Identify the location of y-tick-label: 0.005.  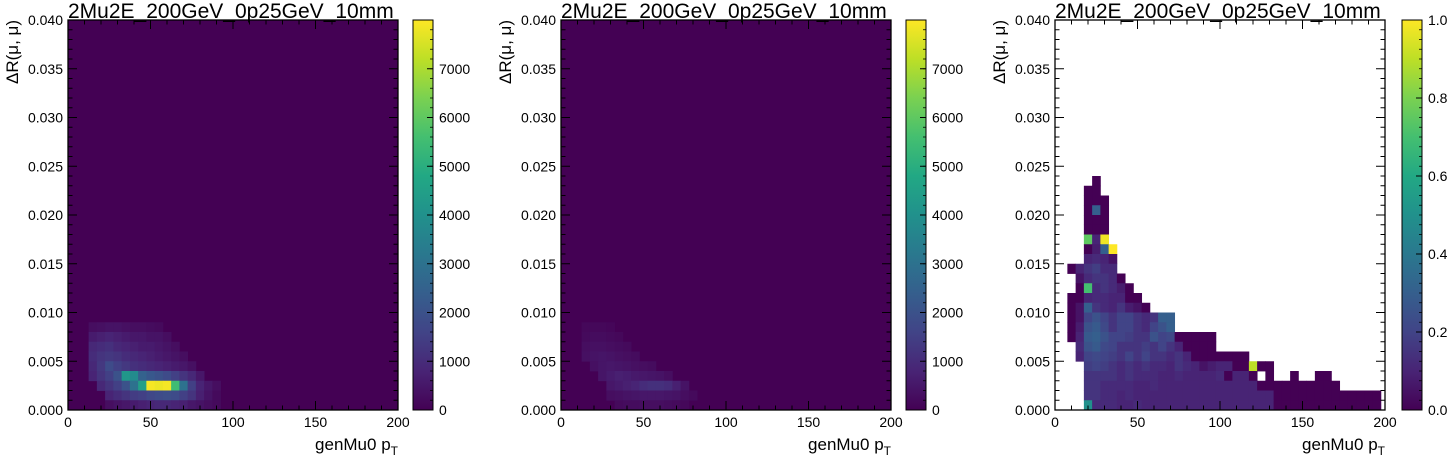
(1032, 361).